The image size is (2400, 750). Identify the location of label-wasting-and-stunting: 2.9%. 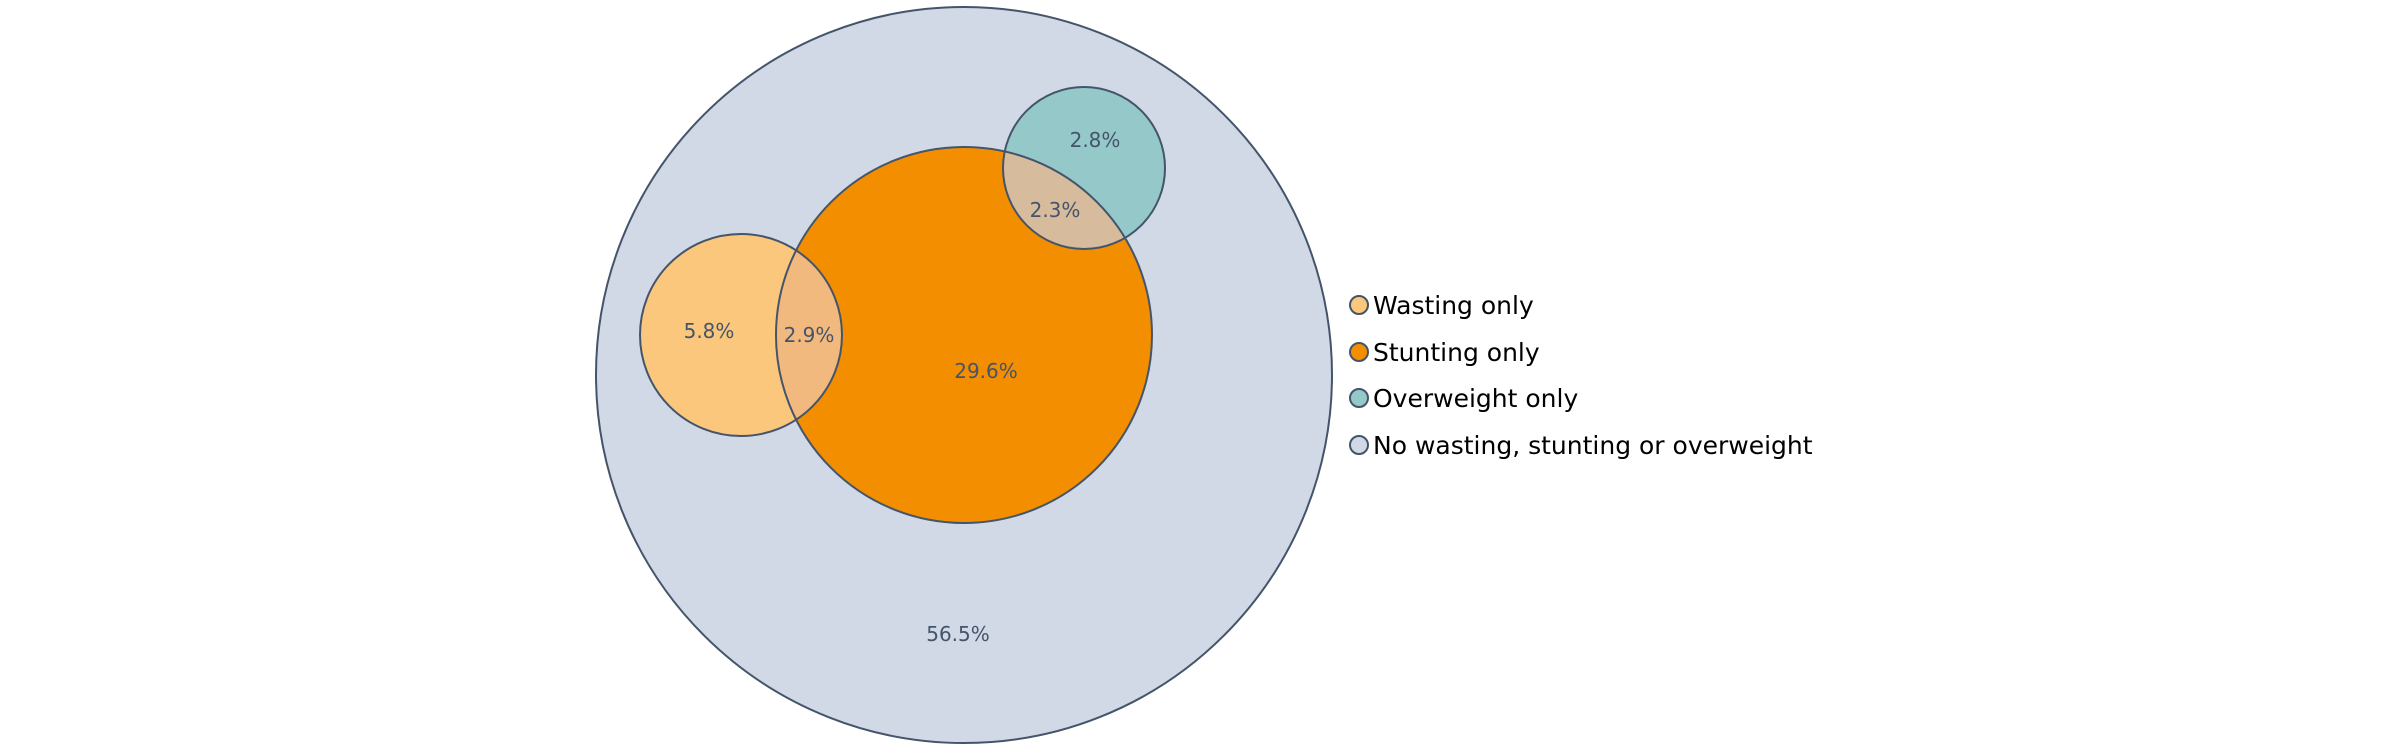
(809, 335).